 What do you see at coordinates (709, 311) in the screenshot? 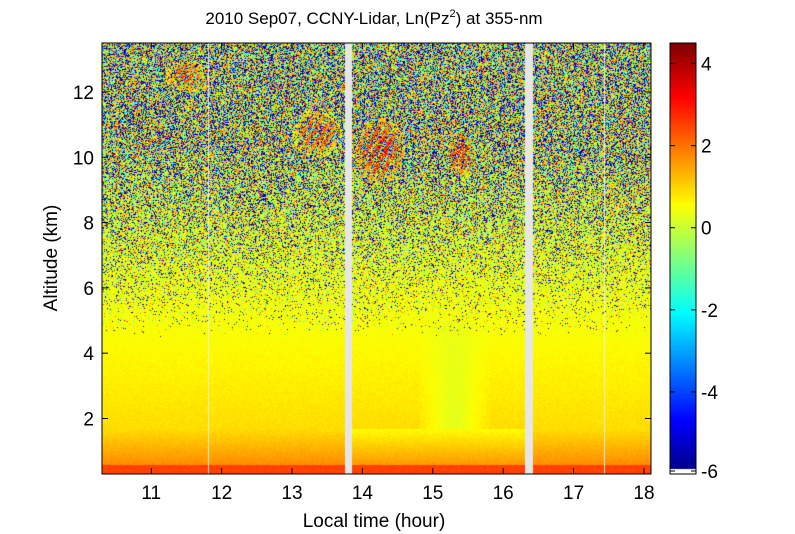
I see `colorbar-tick-label: -2` at bounding box center [709, 311].